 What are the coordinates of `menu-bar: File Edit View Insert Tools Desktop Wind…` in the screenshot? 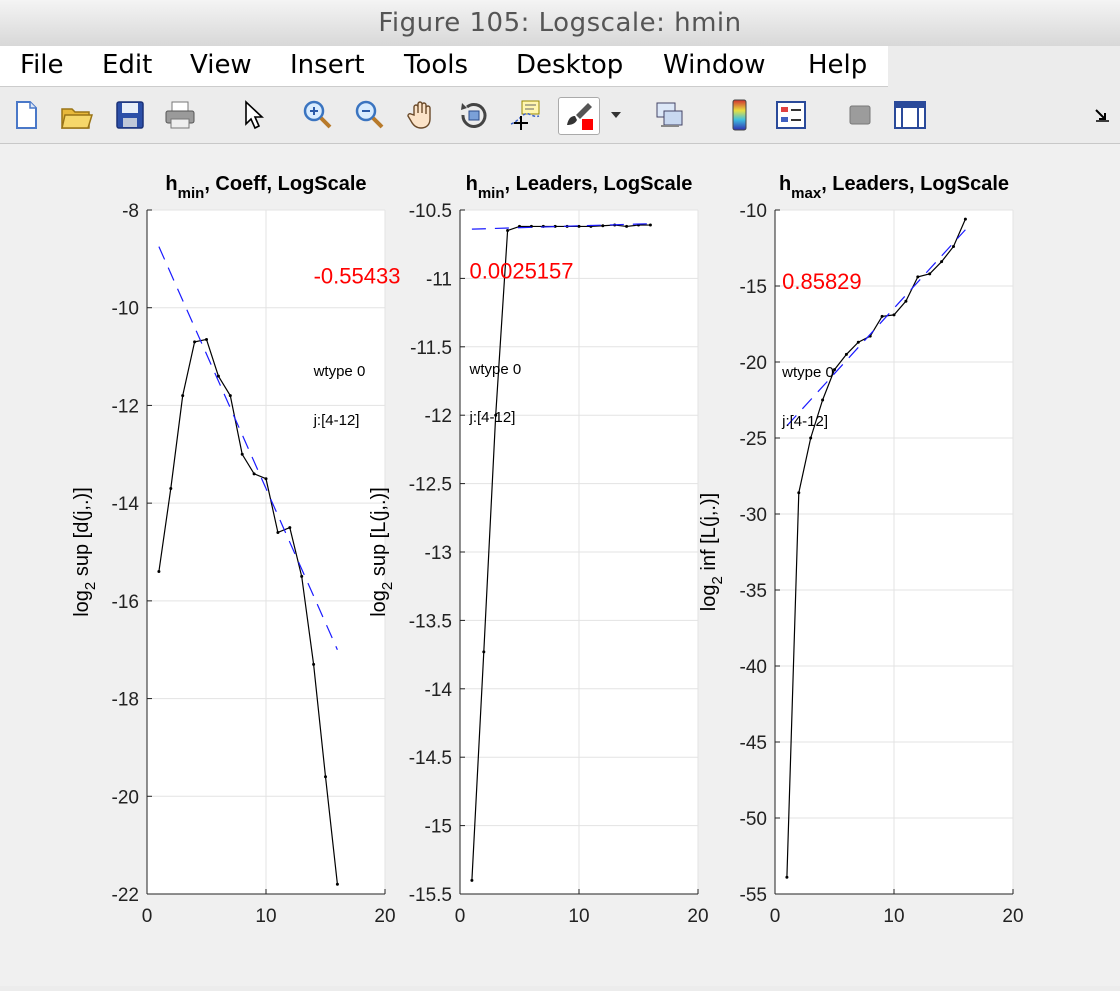 It's located at (444, 66).